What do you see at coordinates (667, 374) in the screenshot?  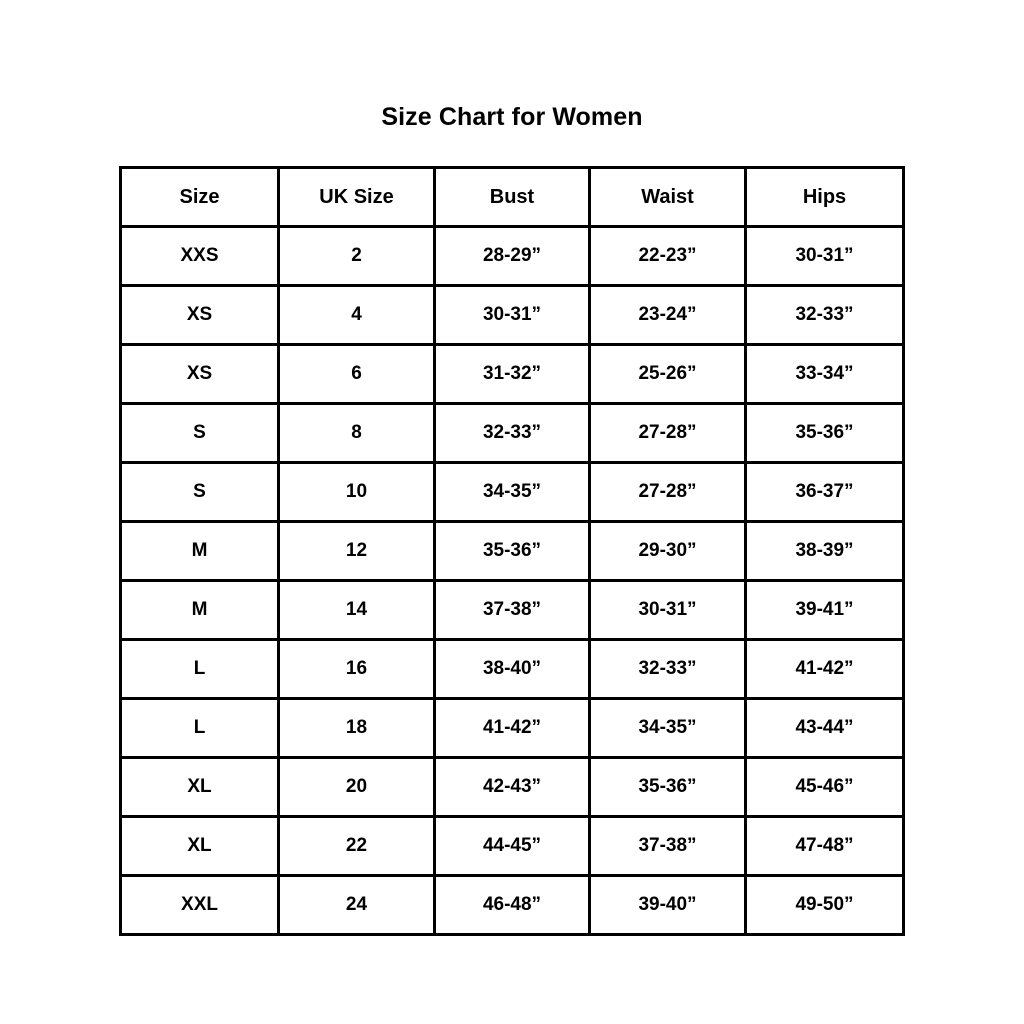 I see `cell-waist: 25-26”` at bounding box center [667, 374].